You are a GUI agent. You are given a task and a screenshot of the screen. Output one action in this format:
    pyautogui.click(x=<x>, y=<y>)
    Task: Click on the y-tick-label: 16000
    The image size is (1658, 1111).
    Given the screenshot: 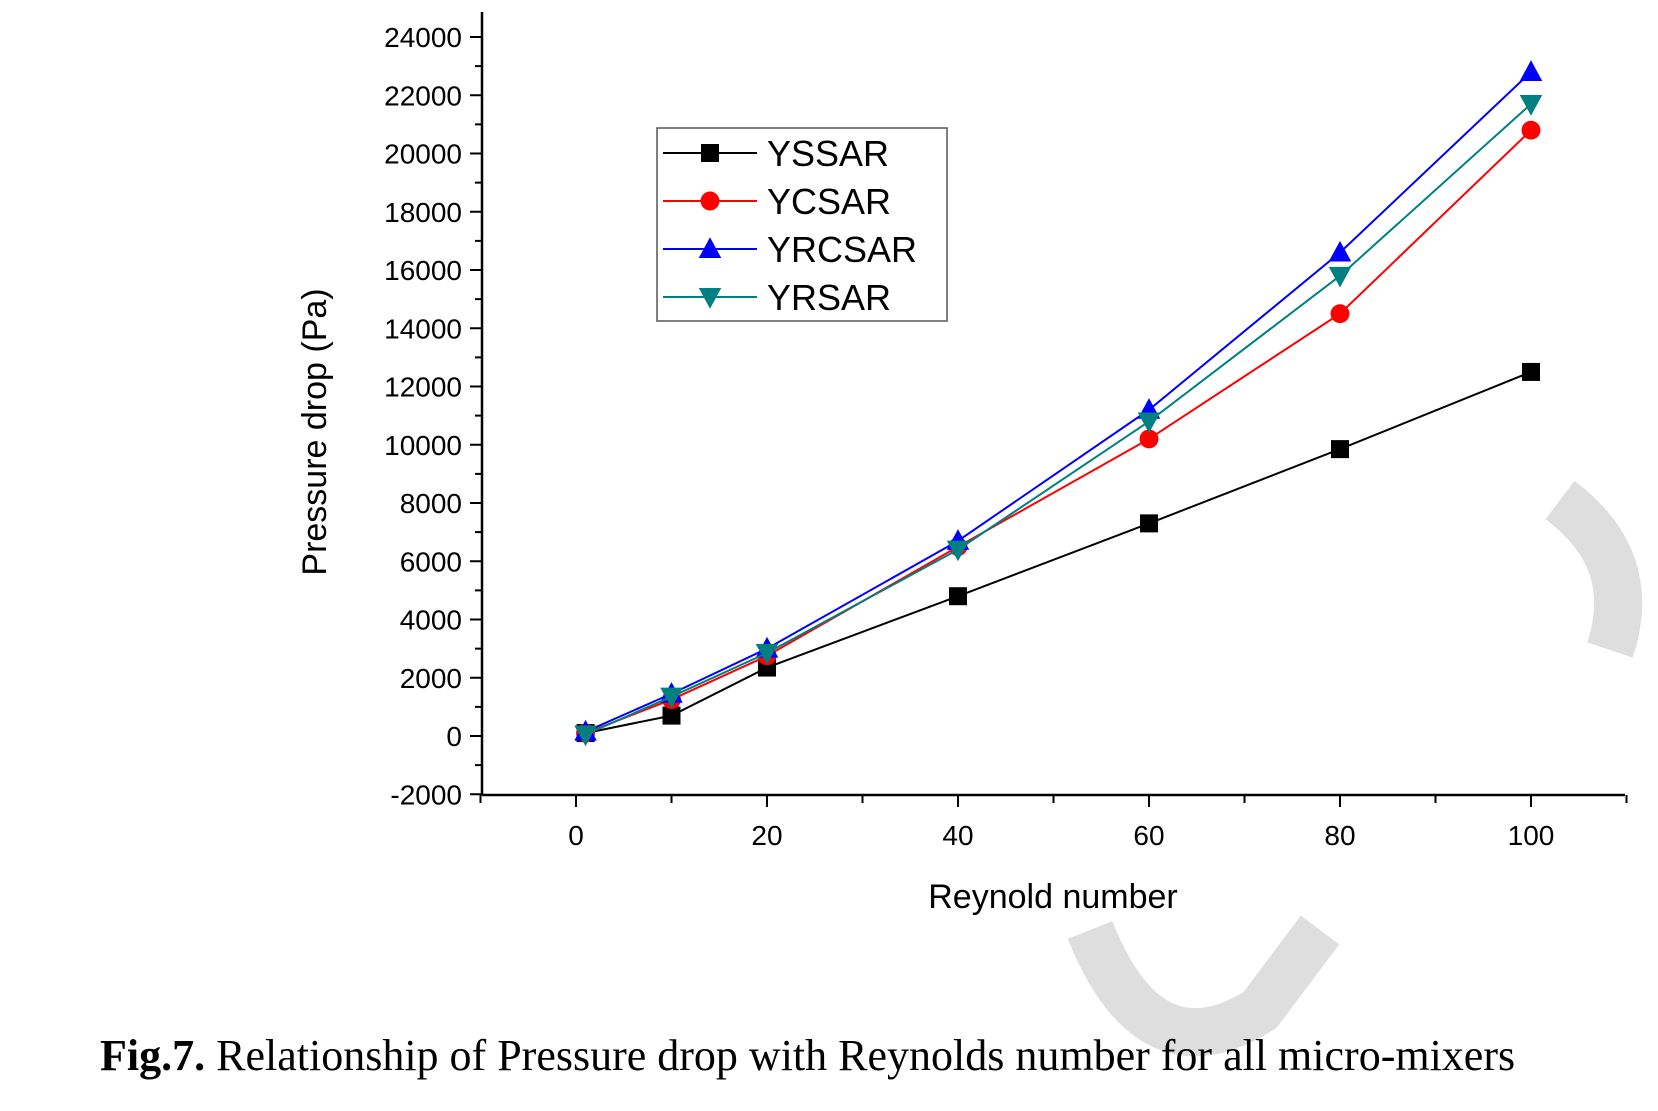 What is the action you would take?
    pyautogui.click(x=423, y=270)
    